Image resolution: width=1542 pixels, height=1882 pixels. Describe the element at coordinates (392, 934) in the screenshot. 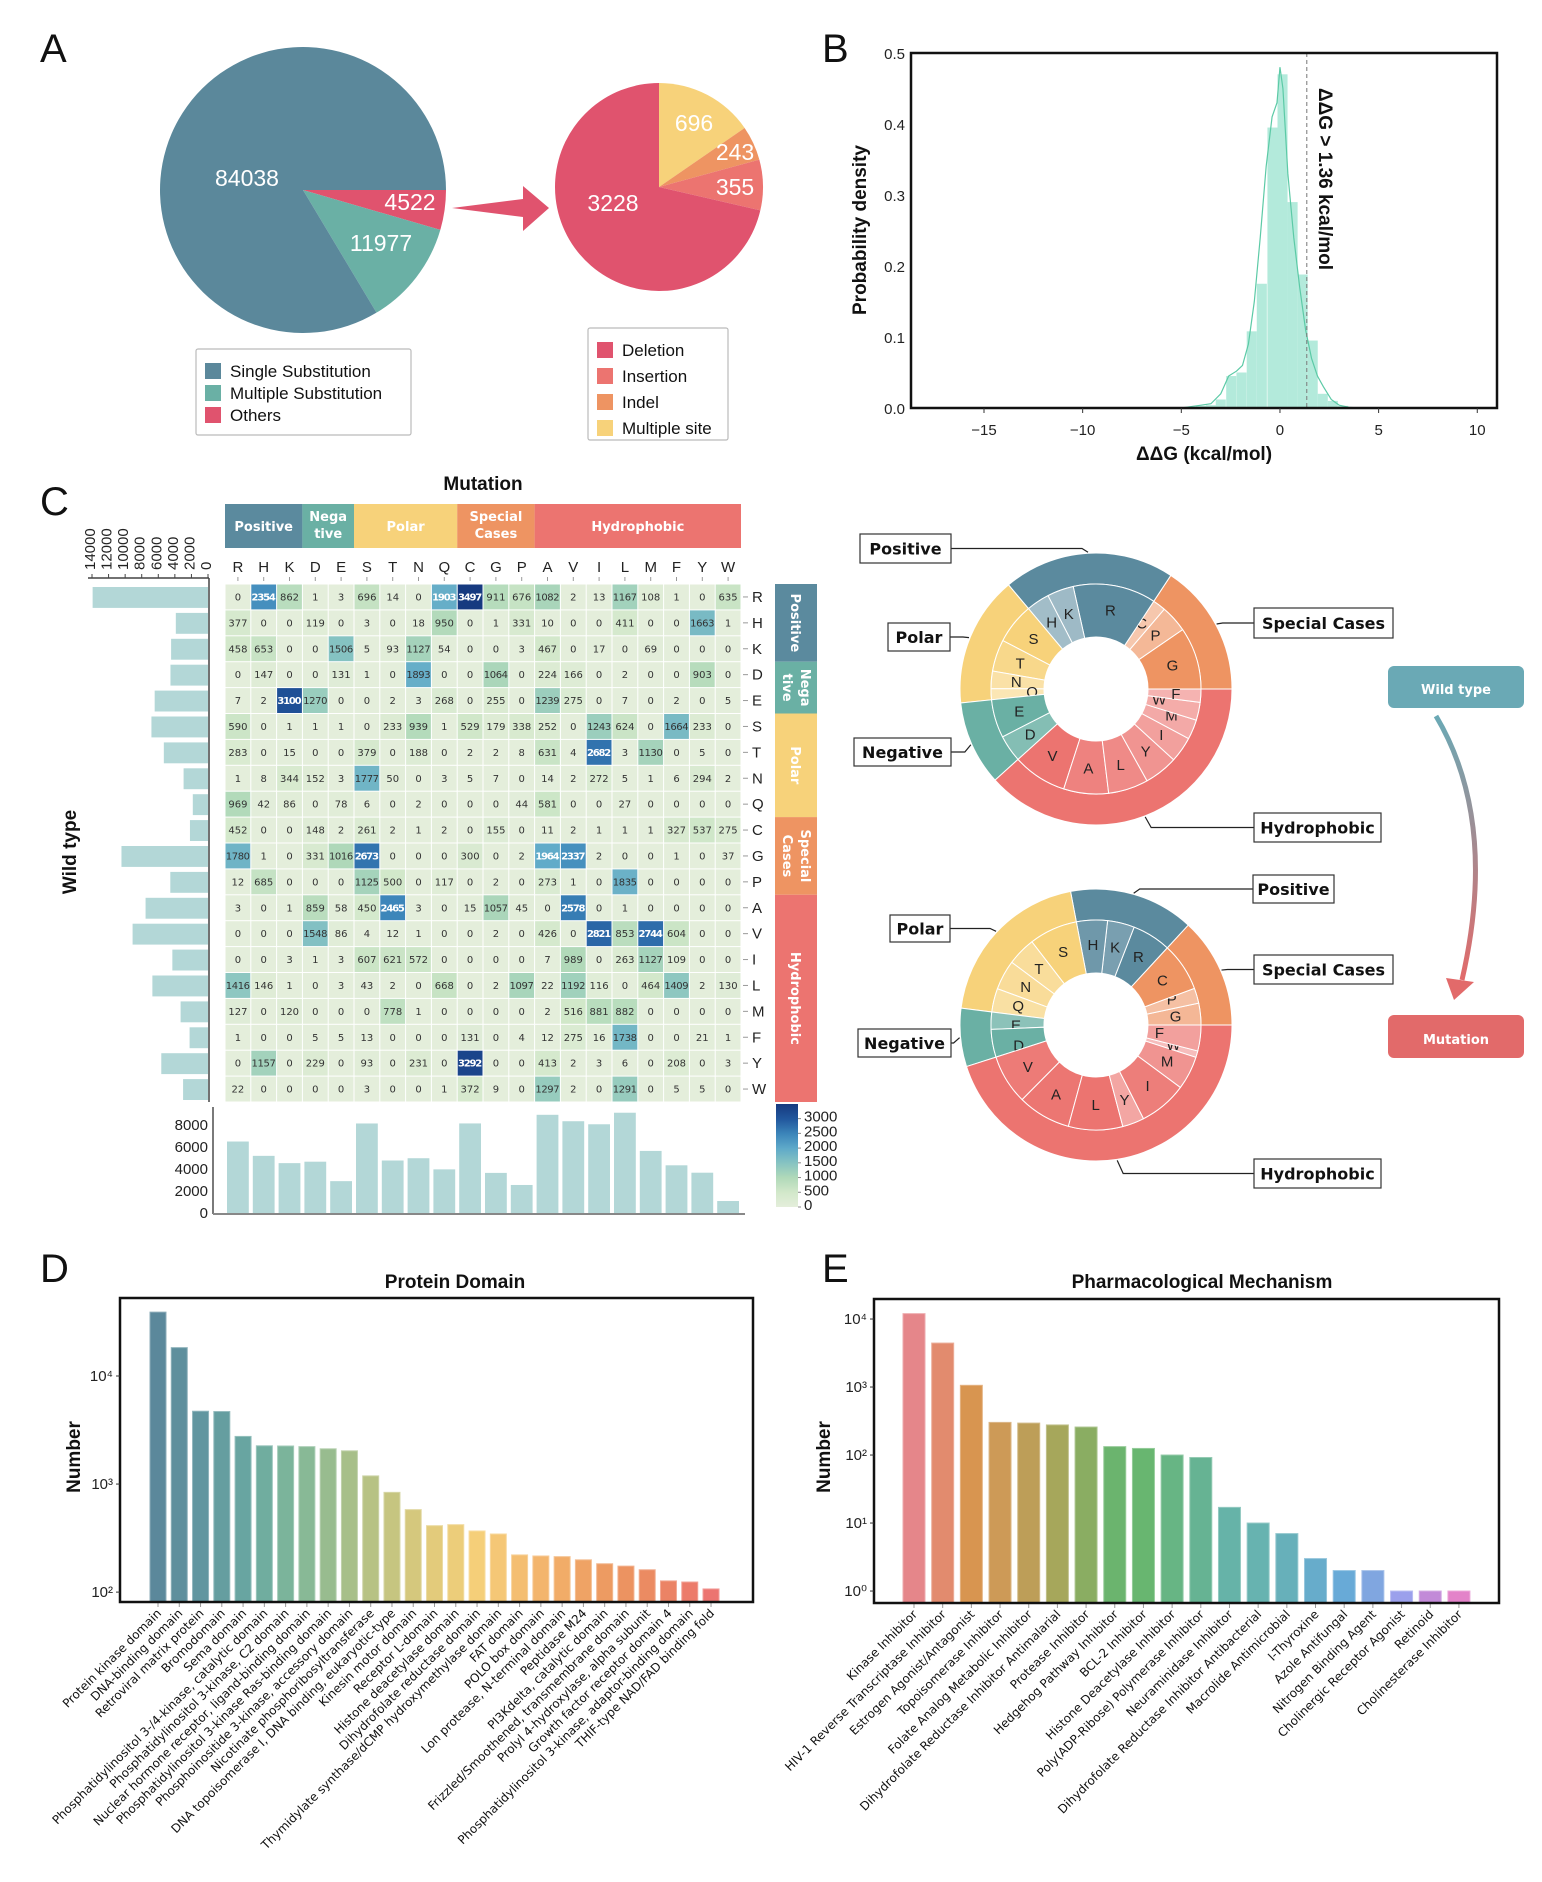

I see `heatmap-cell-value: 12` at that location.